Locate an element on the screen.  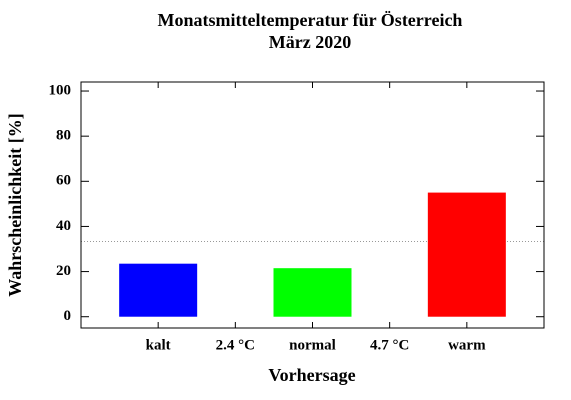
chart-subtitle: März 2020 is located at coordinates (310, 42).